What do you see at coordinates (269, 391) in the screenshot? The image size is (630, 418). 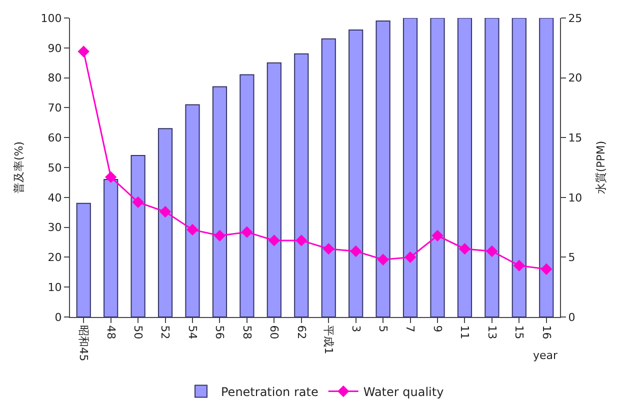 I see `legend-label: Penetration rate` at bounding box center [269, 391].